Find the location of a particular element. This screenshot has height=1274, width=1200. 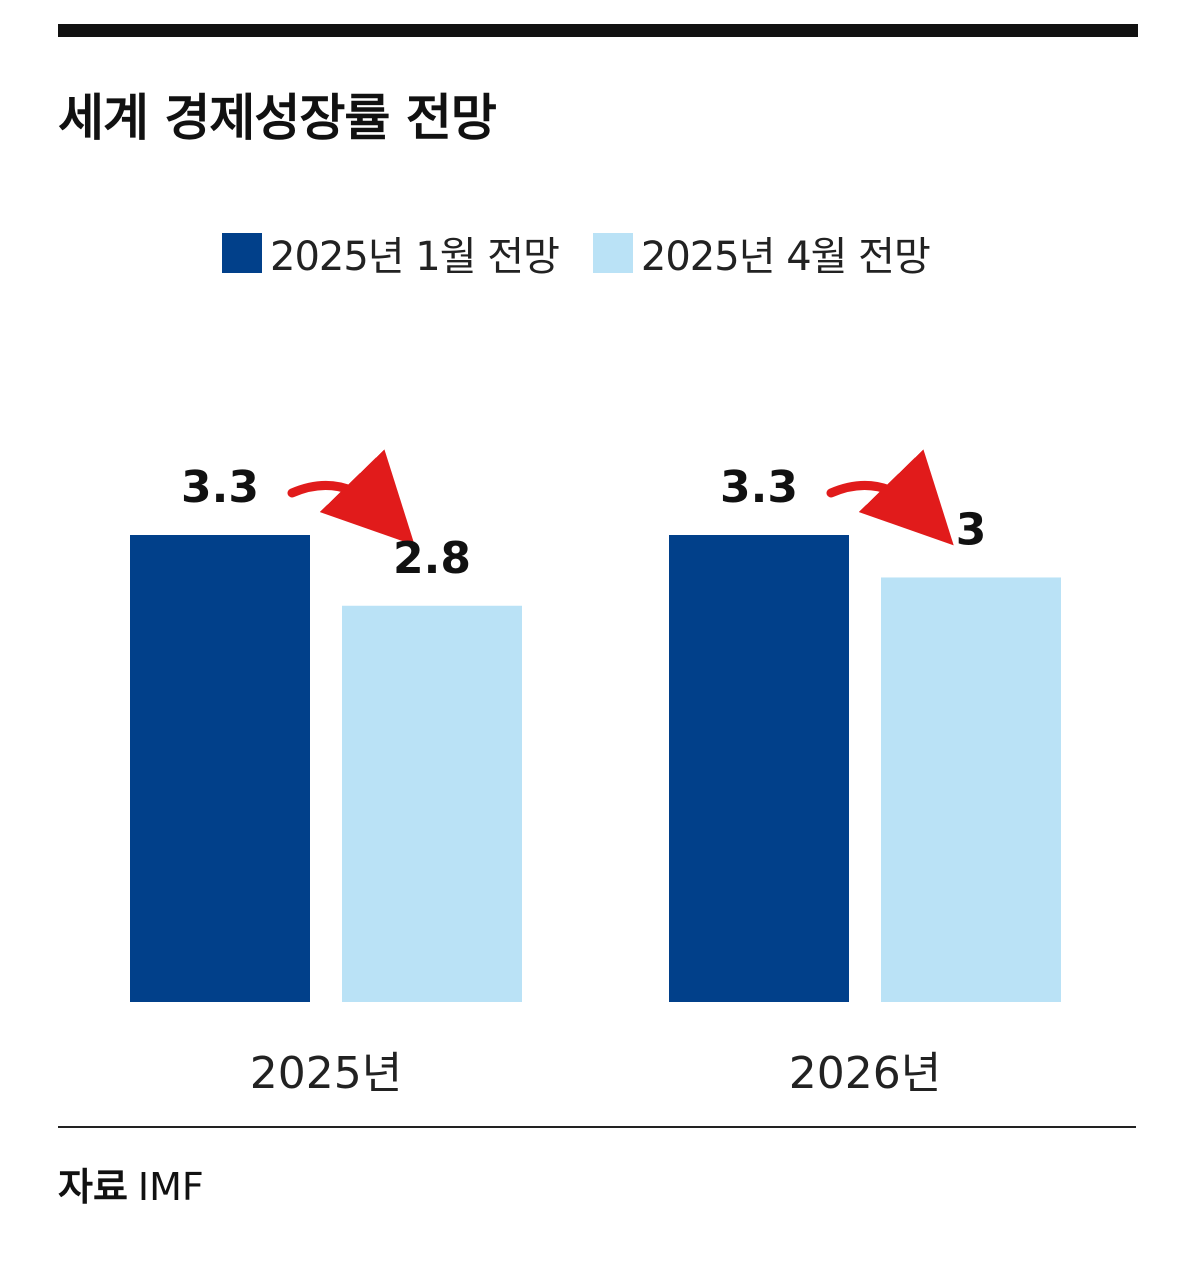

legend-item-apr: 2025년 4월 전망 is located at coordinates (761, 253).